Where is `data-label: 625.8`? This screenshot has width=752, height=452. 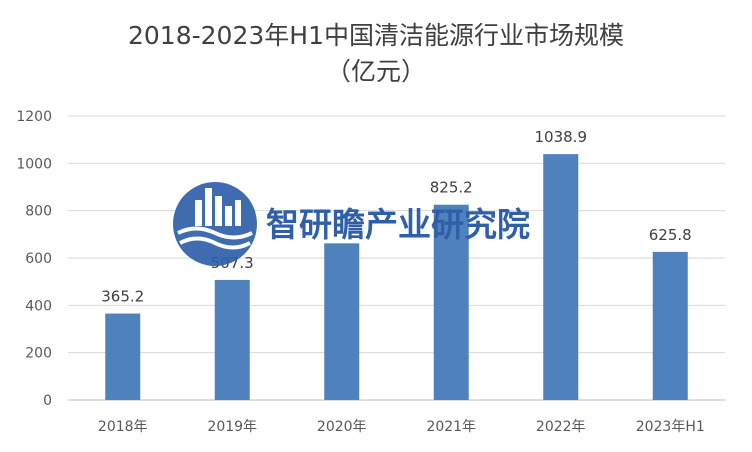
data-label: 625.8 is located at coordinates (670, 235).